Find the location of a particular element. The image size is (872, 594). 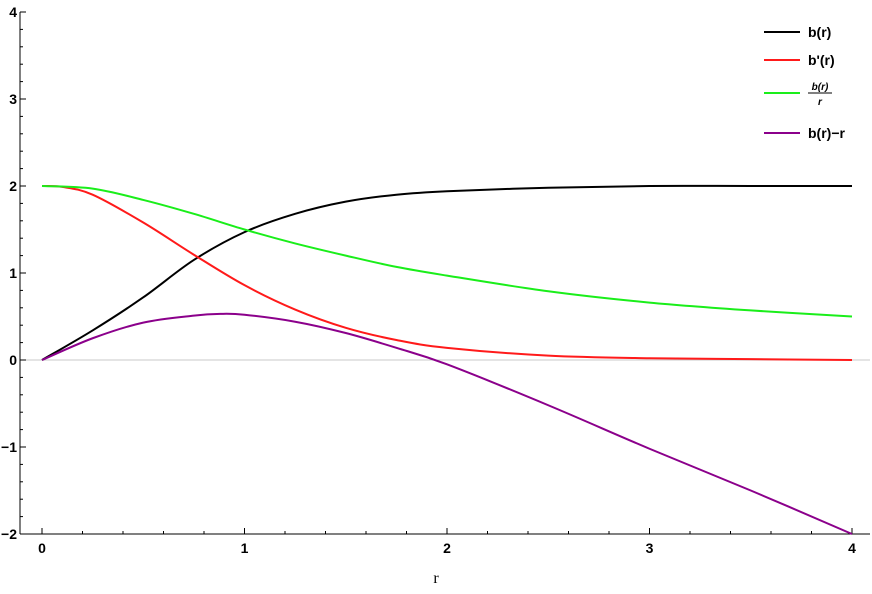

x-tick-label: 4 is located at coordinates (852, 548).